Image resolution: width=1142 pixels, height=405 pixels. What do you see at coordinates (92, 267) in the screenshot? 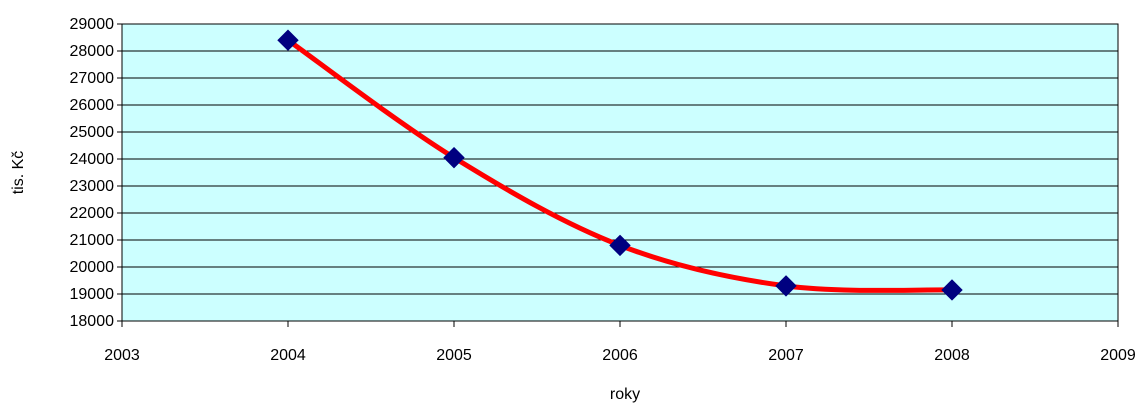
I see `y-tick-label-20000: 20000` at bounding box center [92, 267].